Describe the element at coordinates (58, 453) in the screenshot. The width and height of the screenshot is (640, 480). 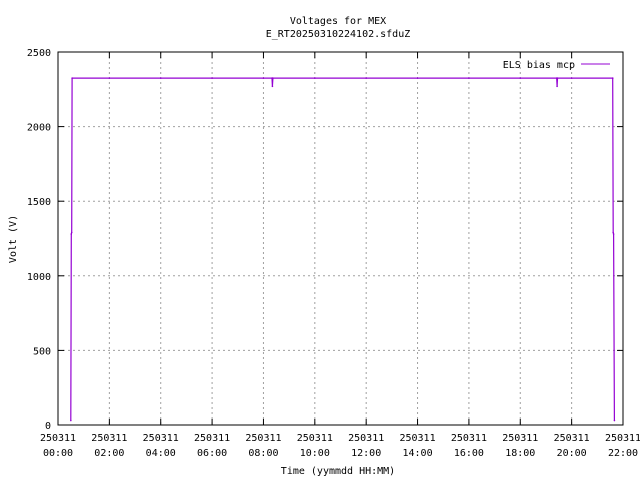
I see `x-tick-label-time: 00:00` at that location.